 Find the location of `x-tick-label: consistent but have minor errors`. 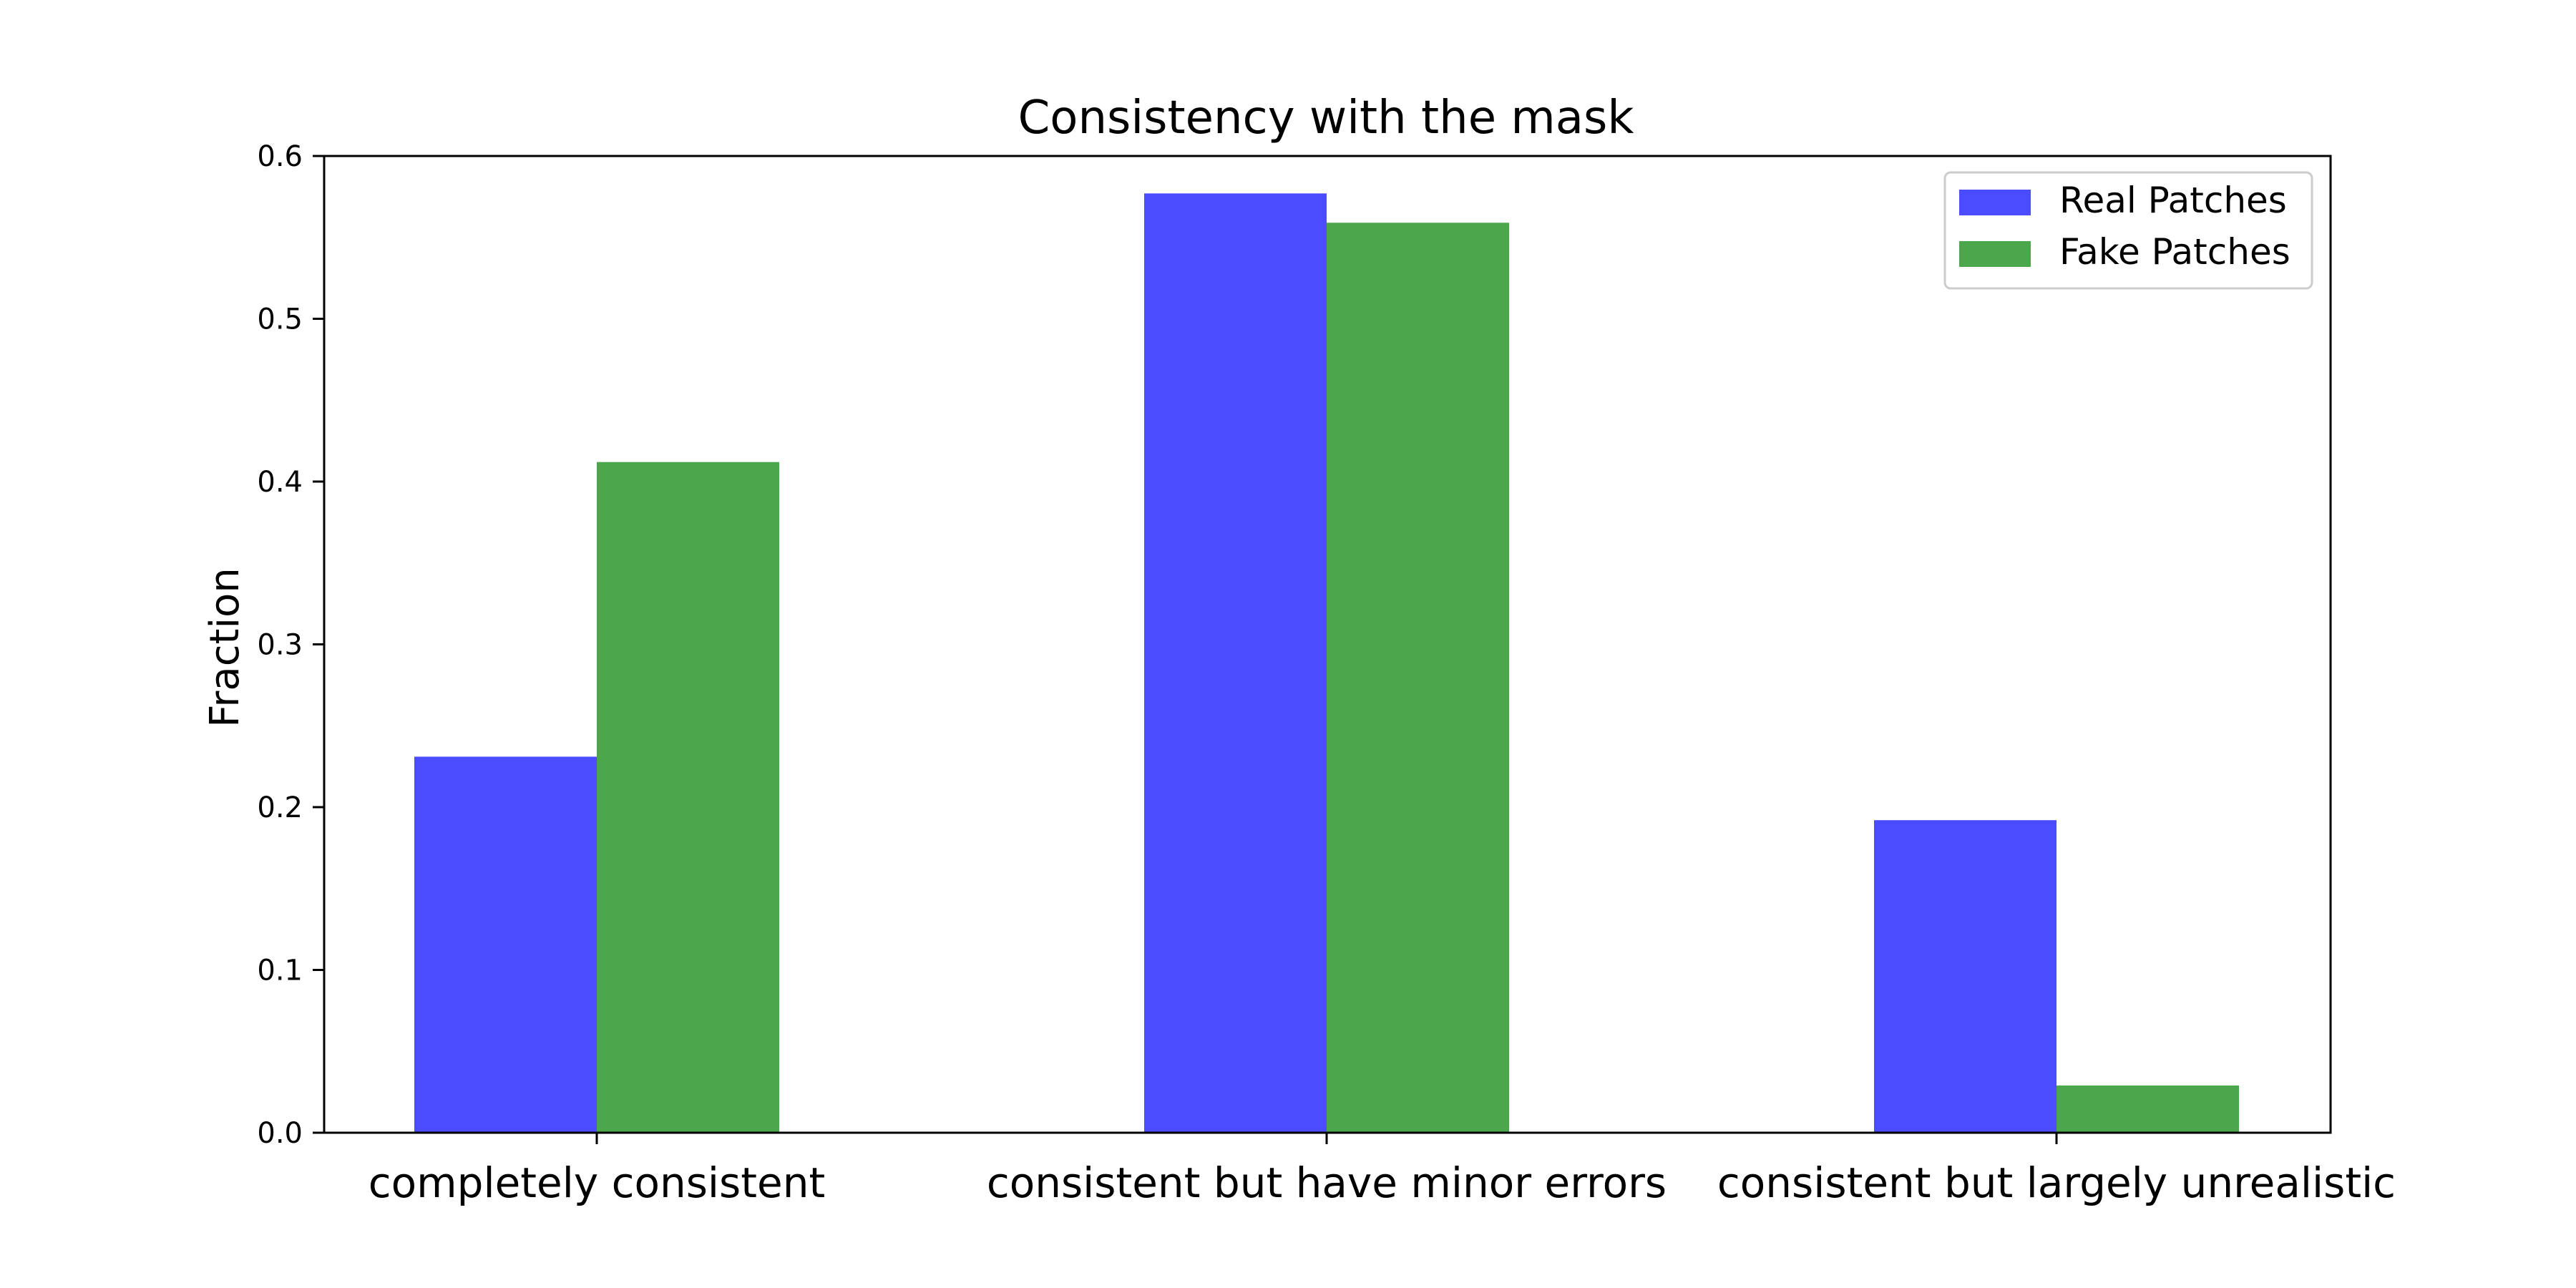

x-tick-label: consistent but have minor errors is located at coordinates (1327, 1182).